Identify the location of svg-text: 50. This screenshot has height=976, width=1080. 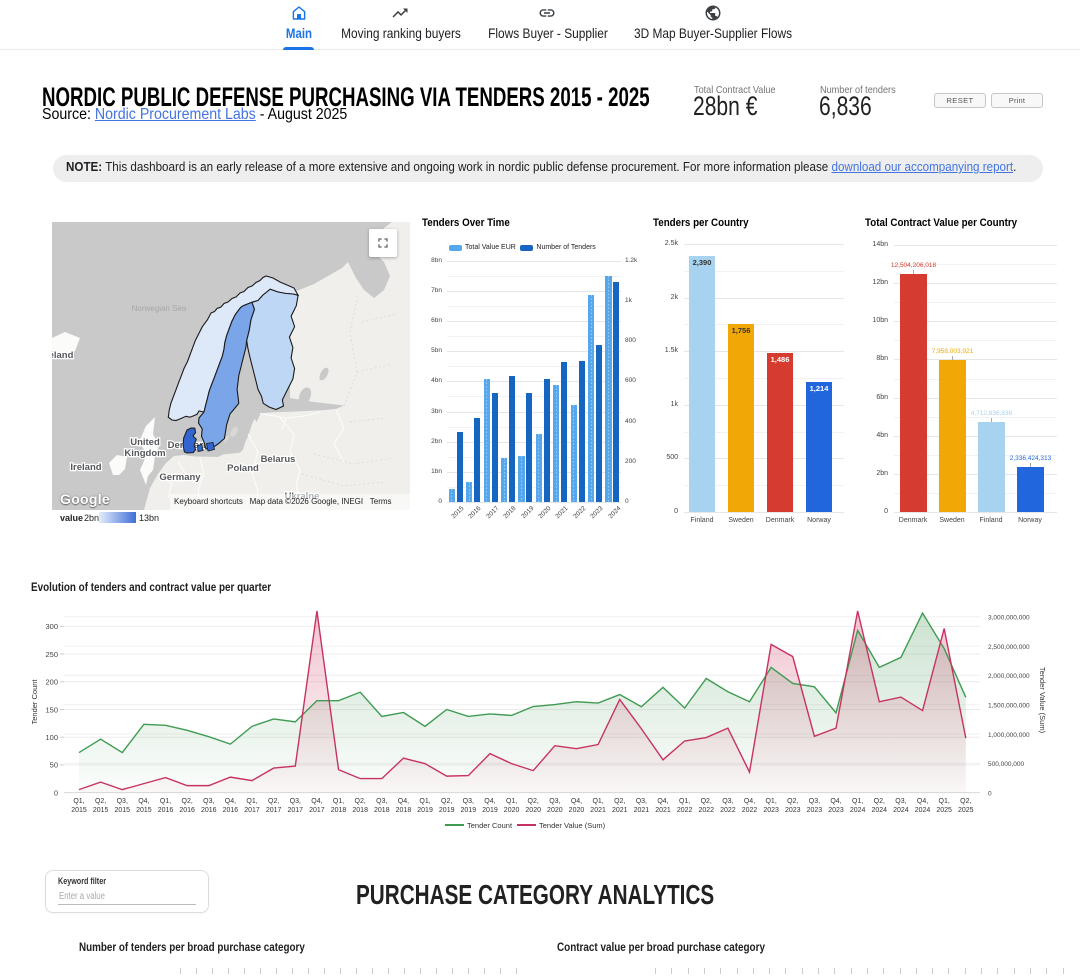
(54, 765).